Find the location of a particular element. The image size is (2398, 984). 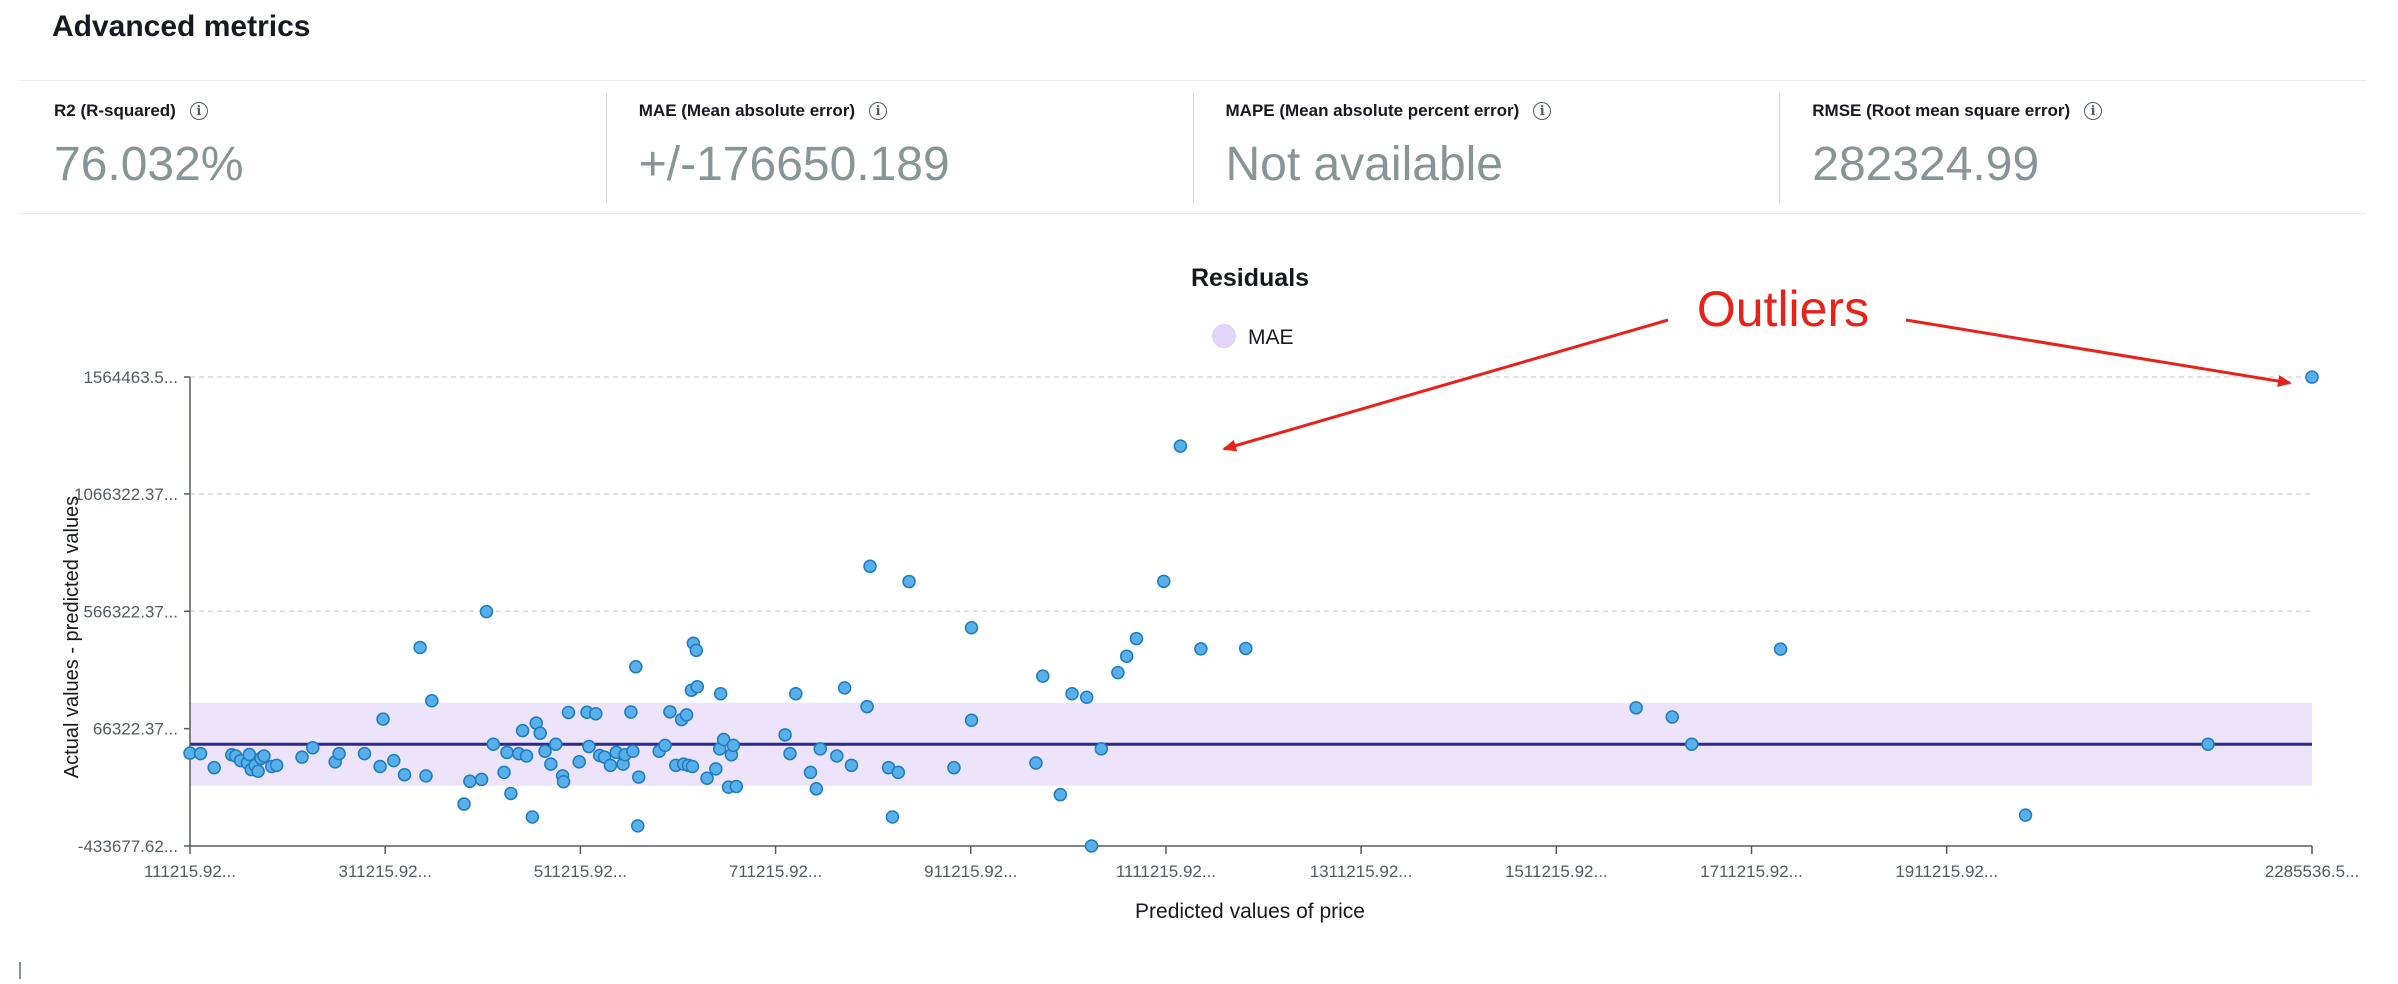

scroll-marker is located at coordinates (20, 970).